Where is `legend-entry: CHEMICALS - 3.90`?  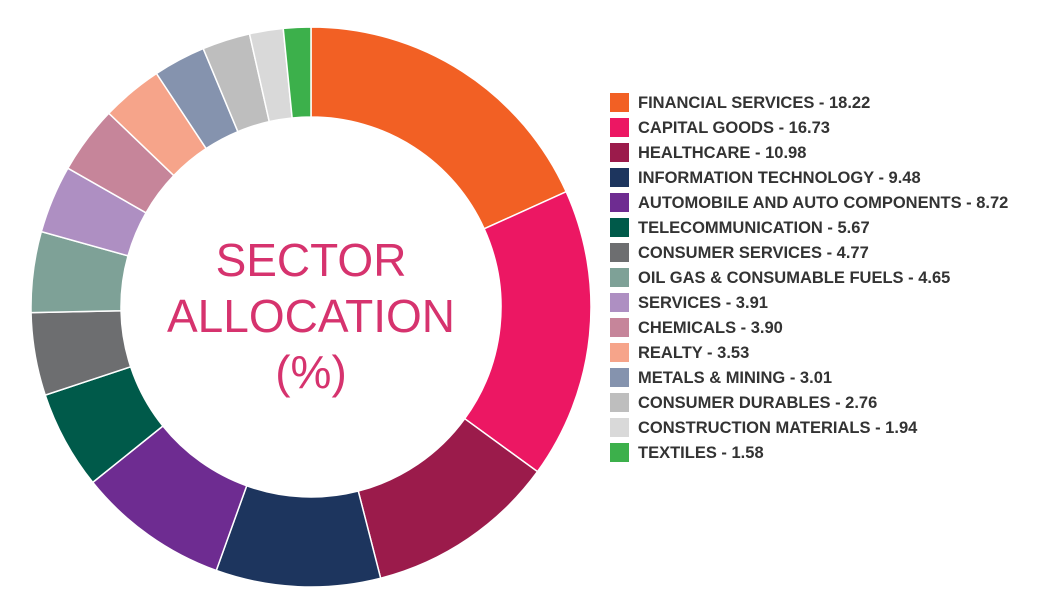 legend-entry: CHEMICALS - 3.90 is located at coordinates (820, 328).